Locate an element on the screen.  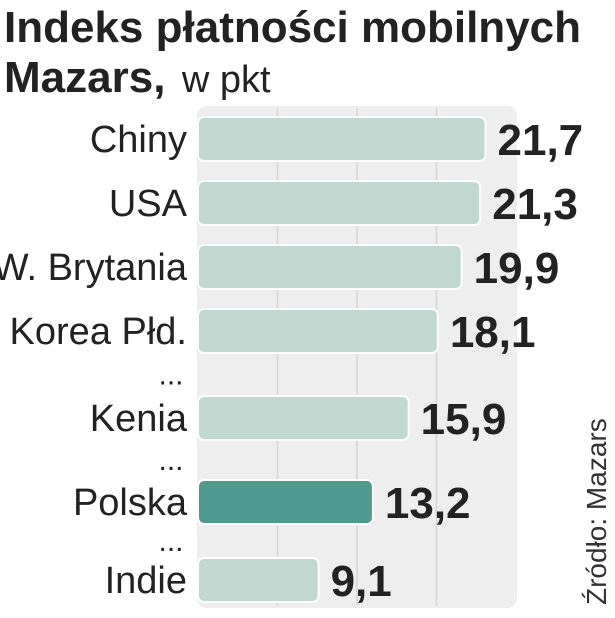
category-label: Chiny is located at coordinates (138, 140).